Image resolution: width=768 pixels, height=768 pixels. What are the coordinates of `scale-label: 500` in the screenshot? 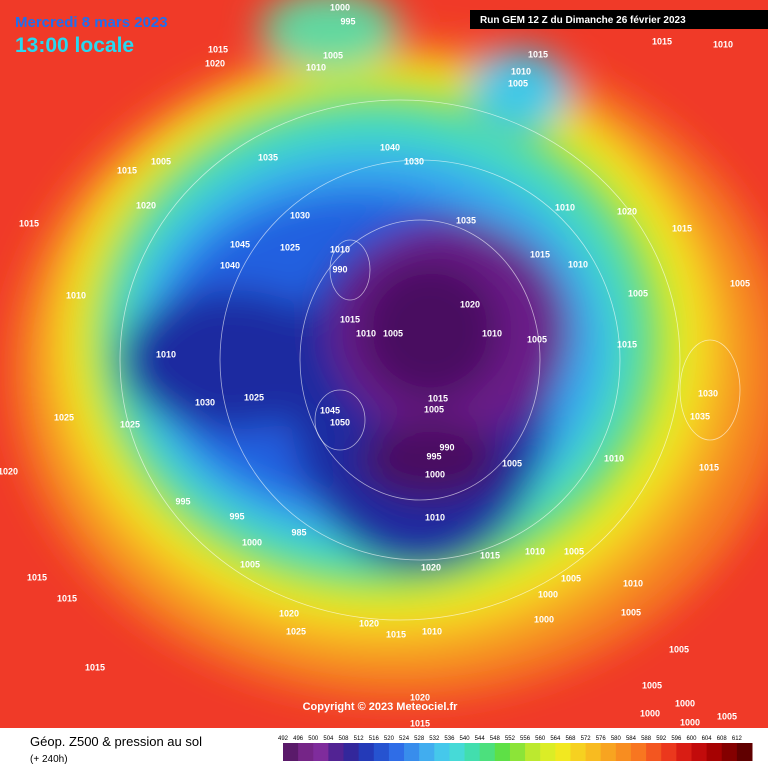 It's located at (313, 739).